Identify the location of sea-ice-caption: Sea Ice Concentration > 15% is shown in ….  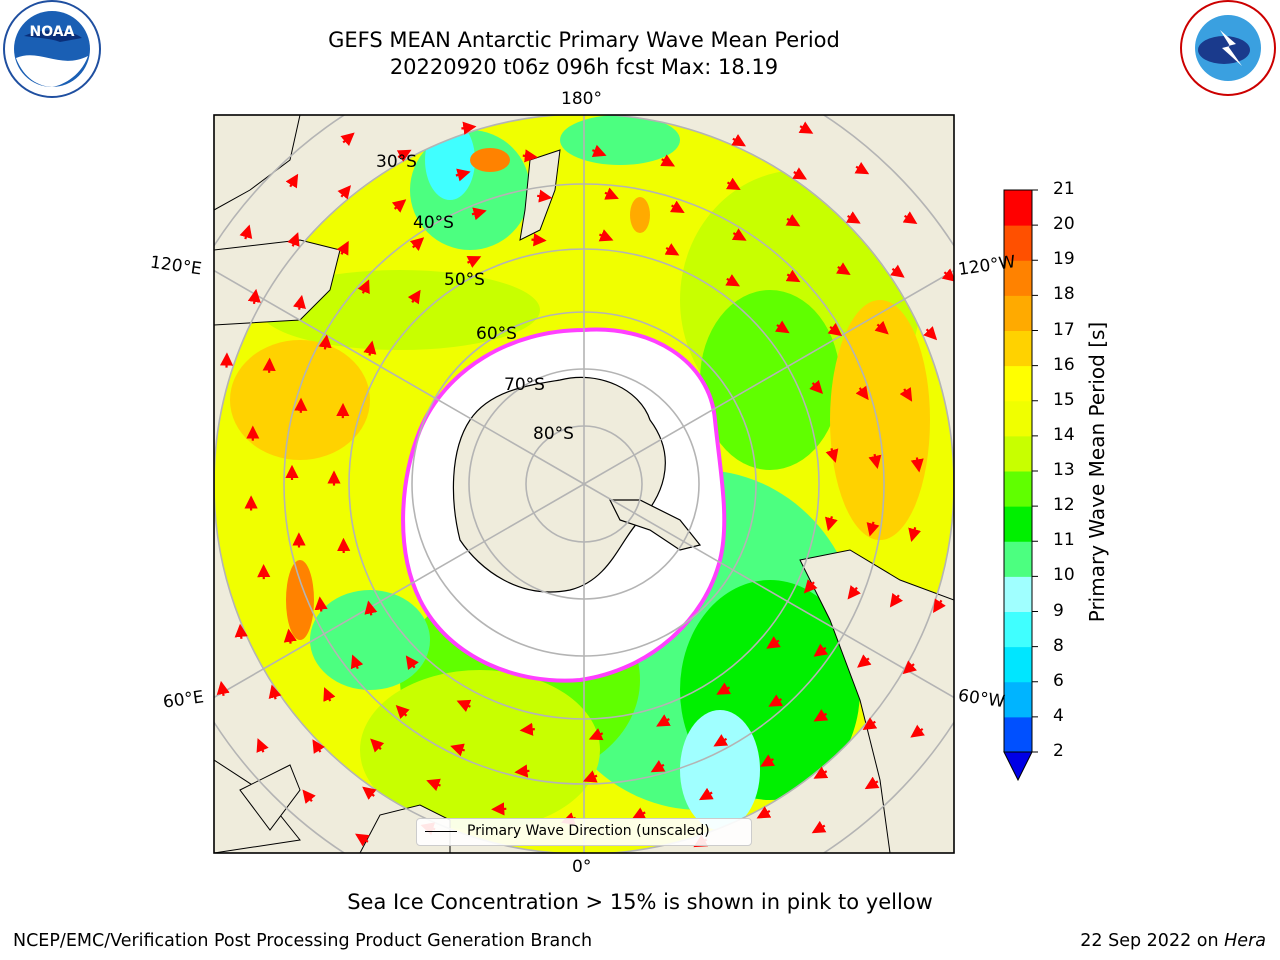
(640, 902).